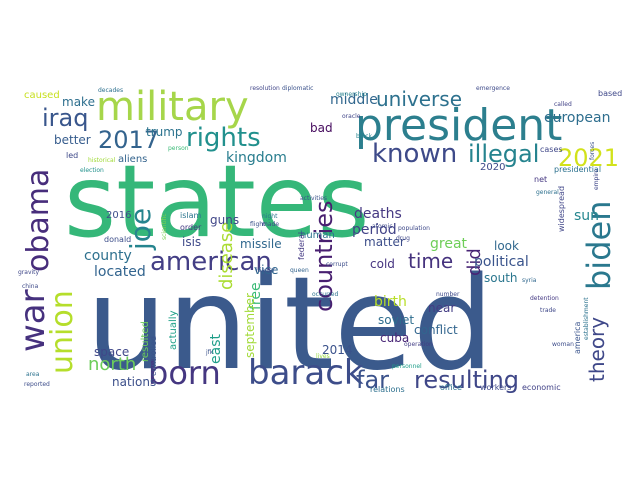  I want to click on word-free: free, so click(256, 296).